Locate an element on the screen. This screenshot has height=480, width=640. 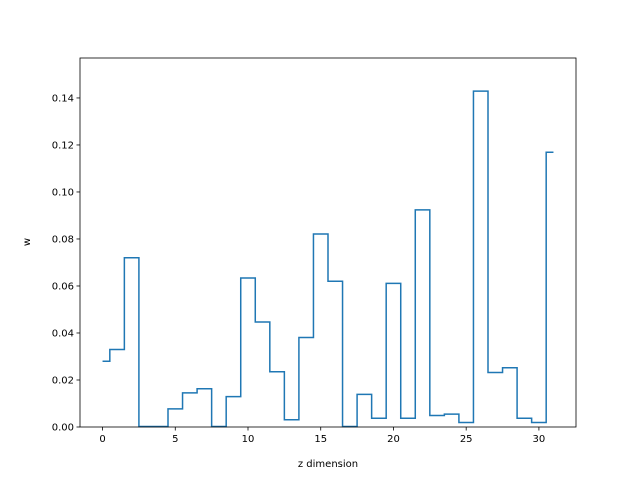
y-tick-label: 0.14 is located at coordinates (63, 99).